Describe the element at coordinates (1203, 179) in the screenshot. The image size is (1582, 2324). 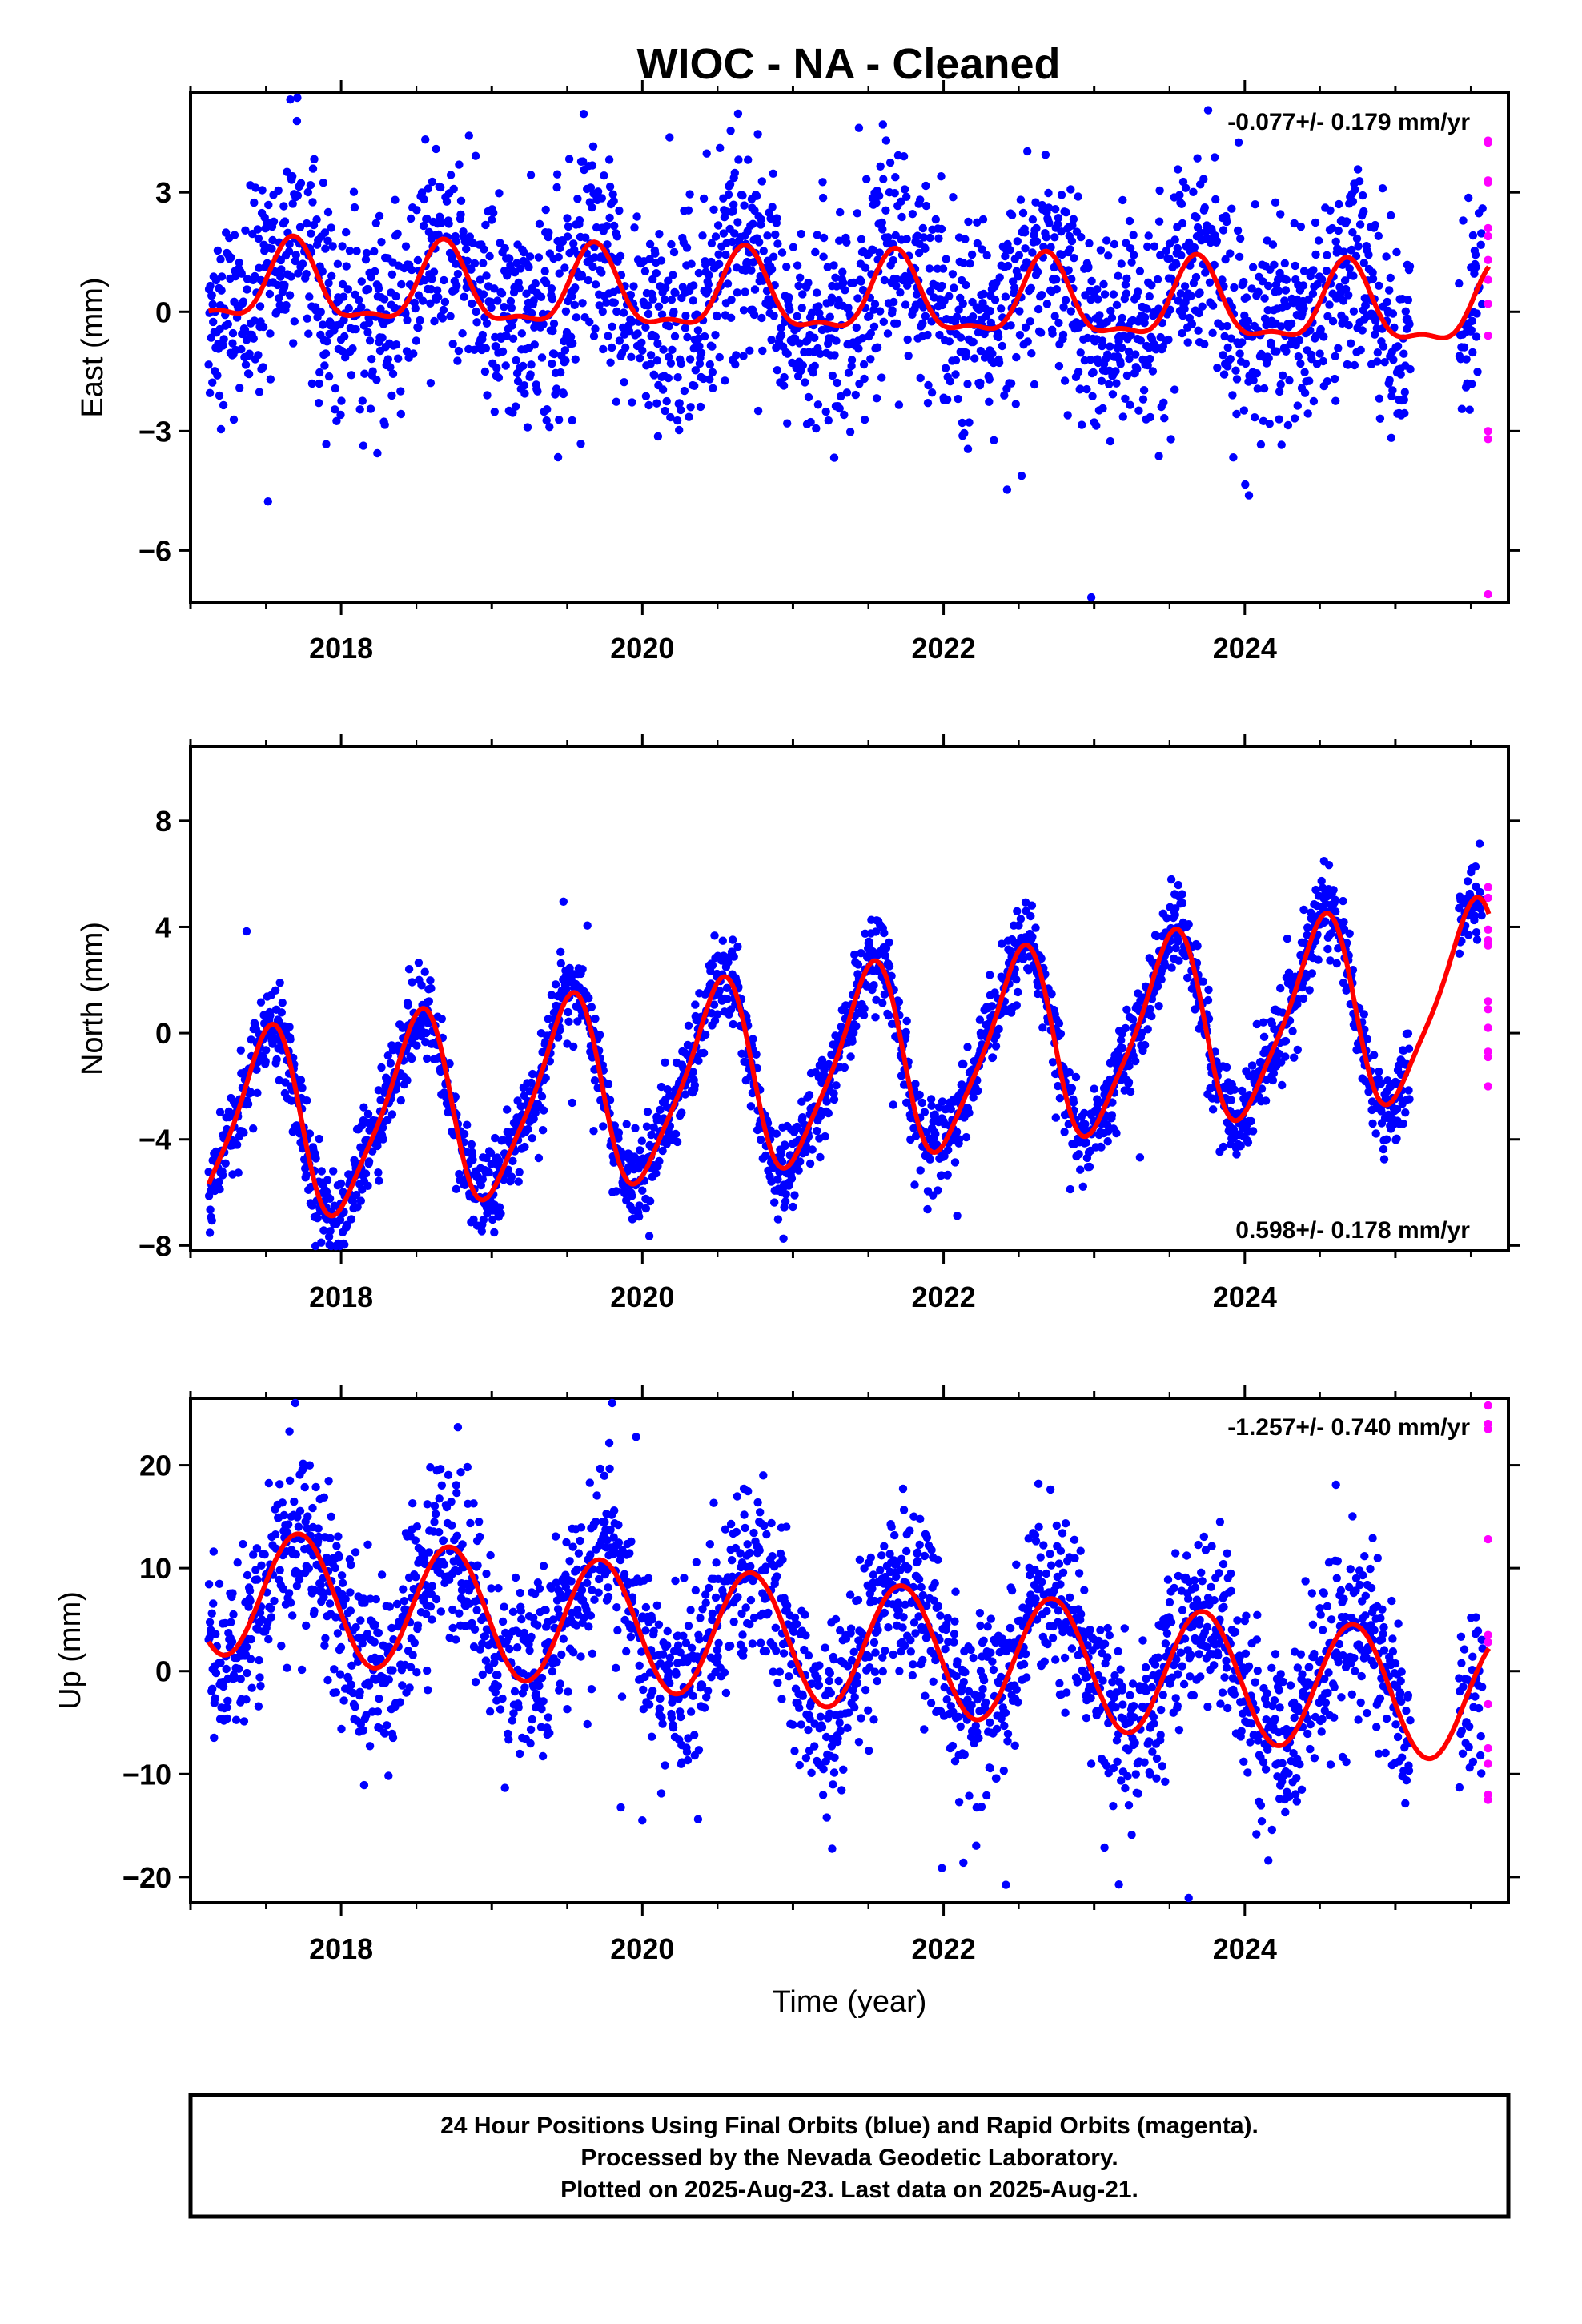
I see `east-point-1918` at that location.